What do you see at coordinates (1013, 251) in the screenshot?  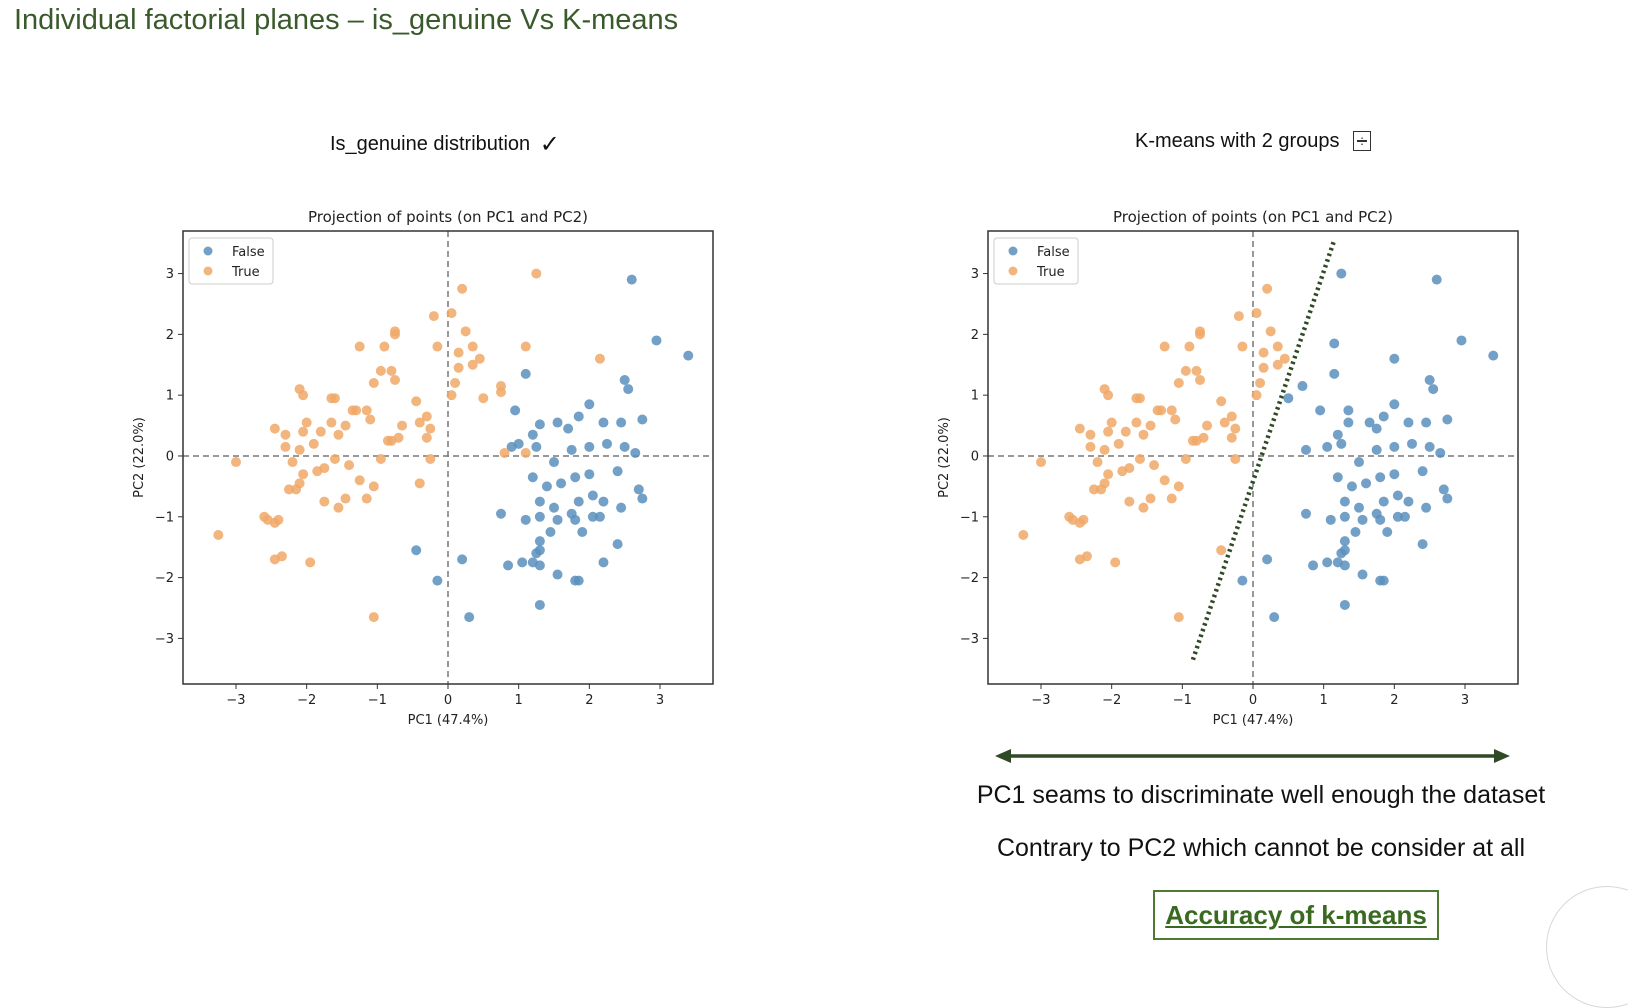 I see `legend-marker-false` at bounding box center [1013, 251].